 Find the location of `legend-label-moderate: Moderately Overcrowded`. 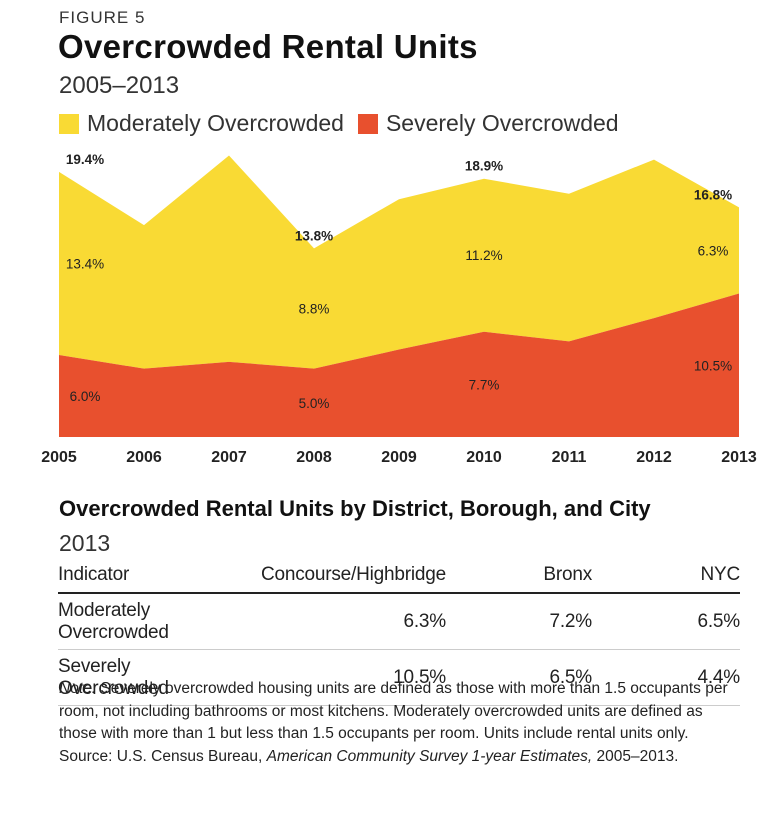

legend-label-moderate: Moderately Overcrowded is located at coordinates (215, 123).